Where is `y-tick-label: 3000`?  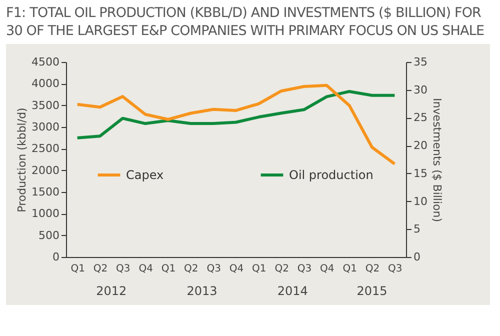 y-tick-label: 3000 is located at coordinates (46, 127).